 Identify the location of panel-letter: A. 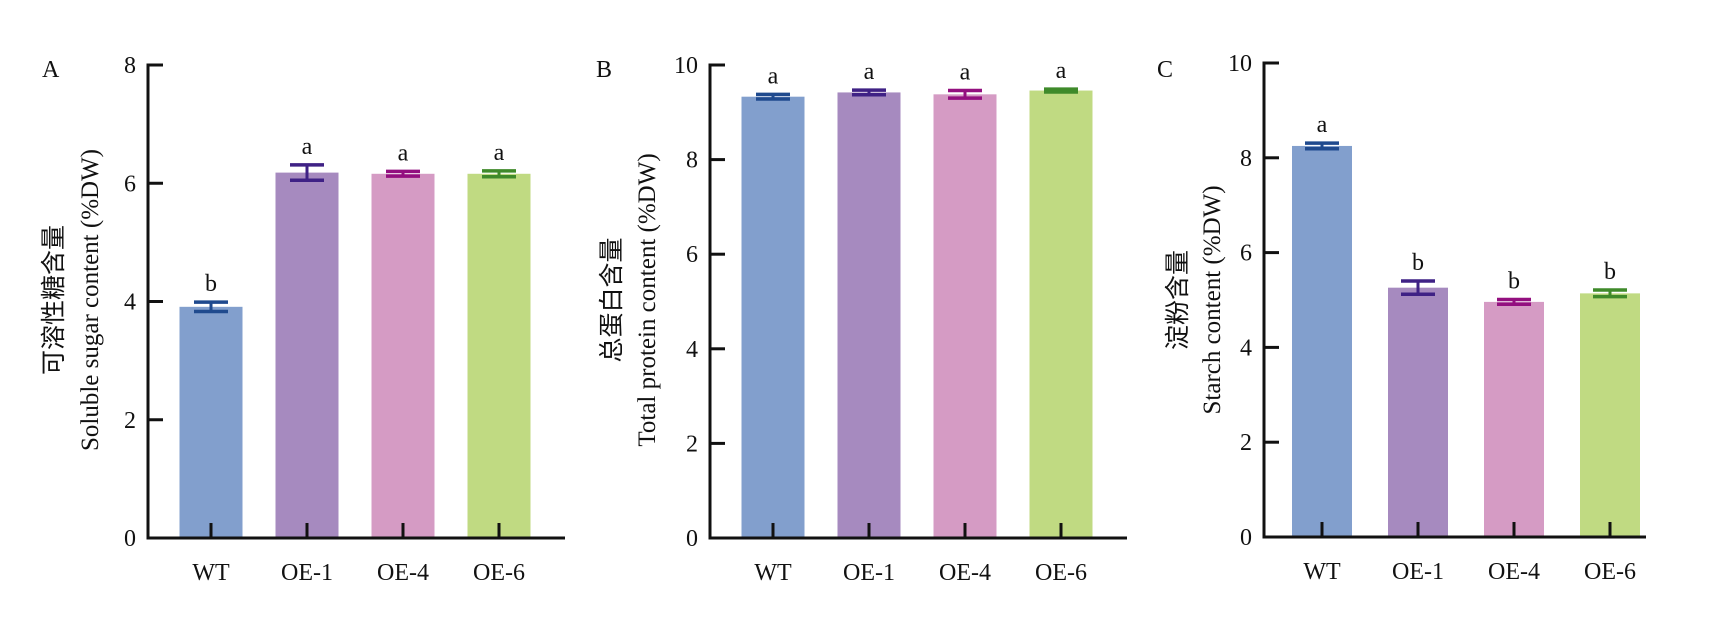
(51, 70).